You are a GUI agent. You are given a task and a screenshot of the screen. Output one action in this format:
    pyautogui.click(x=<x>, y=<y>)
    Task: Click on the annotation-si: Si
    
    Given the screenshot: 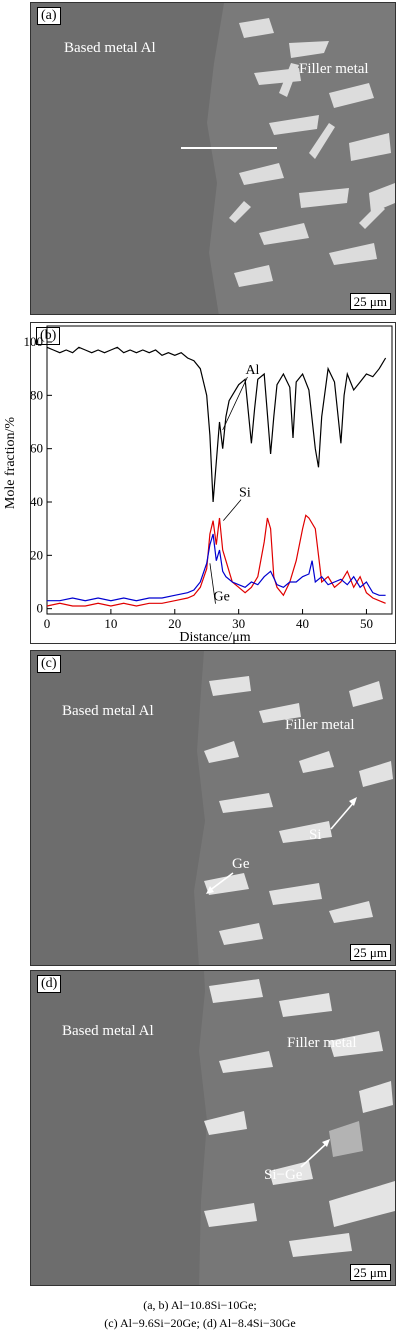 What is the action you would take?
    pyautogui.click(x=245, y=493)
    